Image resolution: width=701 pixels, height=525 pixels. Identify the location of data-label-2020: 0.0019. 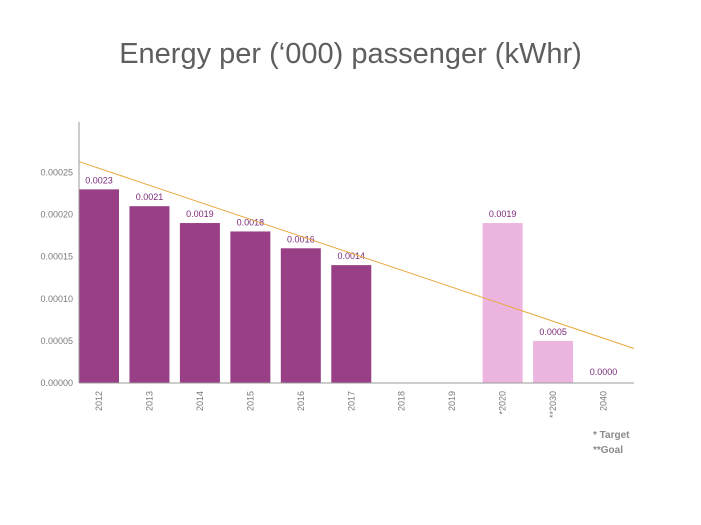
(503, 214).